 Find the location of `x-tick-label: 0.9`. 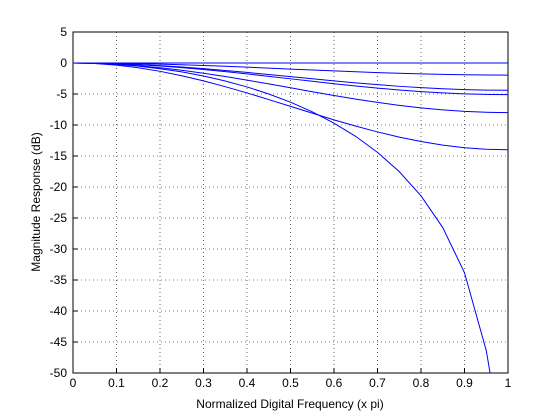

x-tick-label: 0.9 is located at coordinates (464, 383).